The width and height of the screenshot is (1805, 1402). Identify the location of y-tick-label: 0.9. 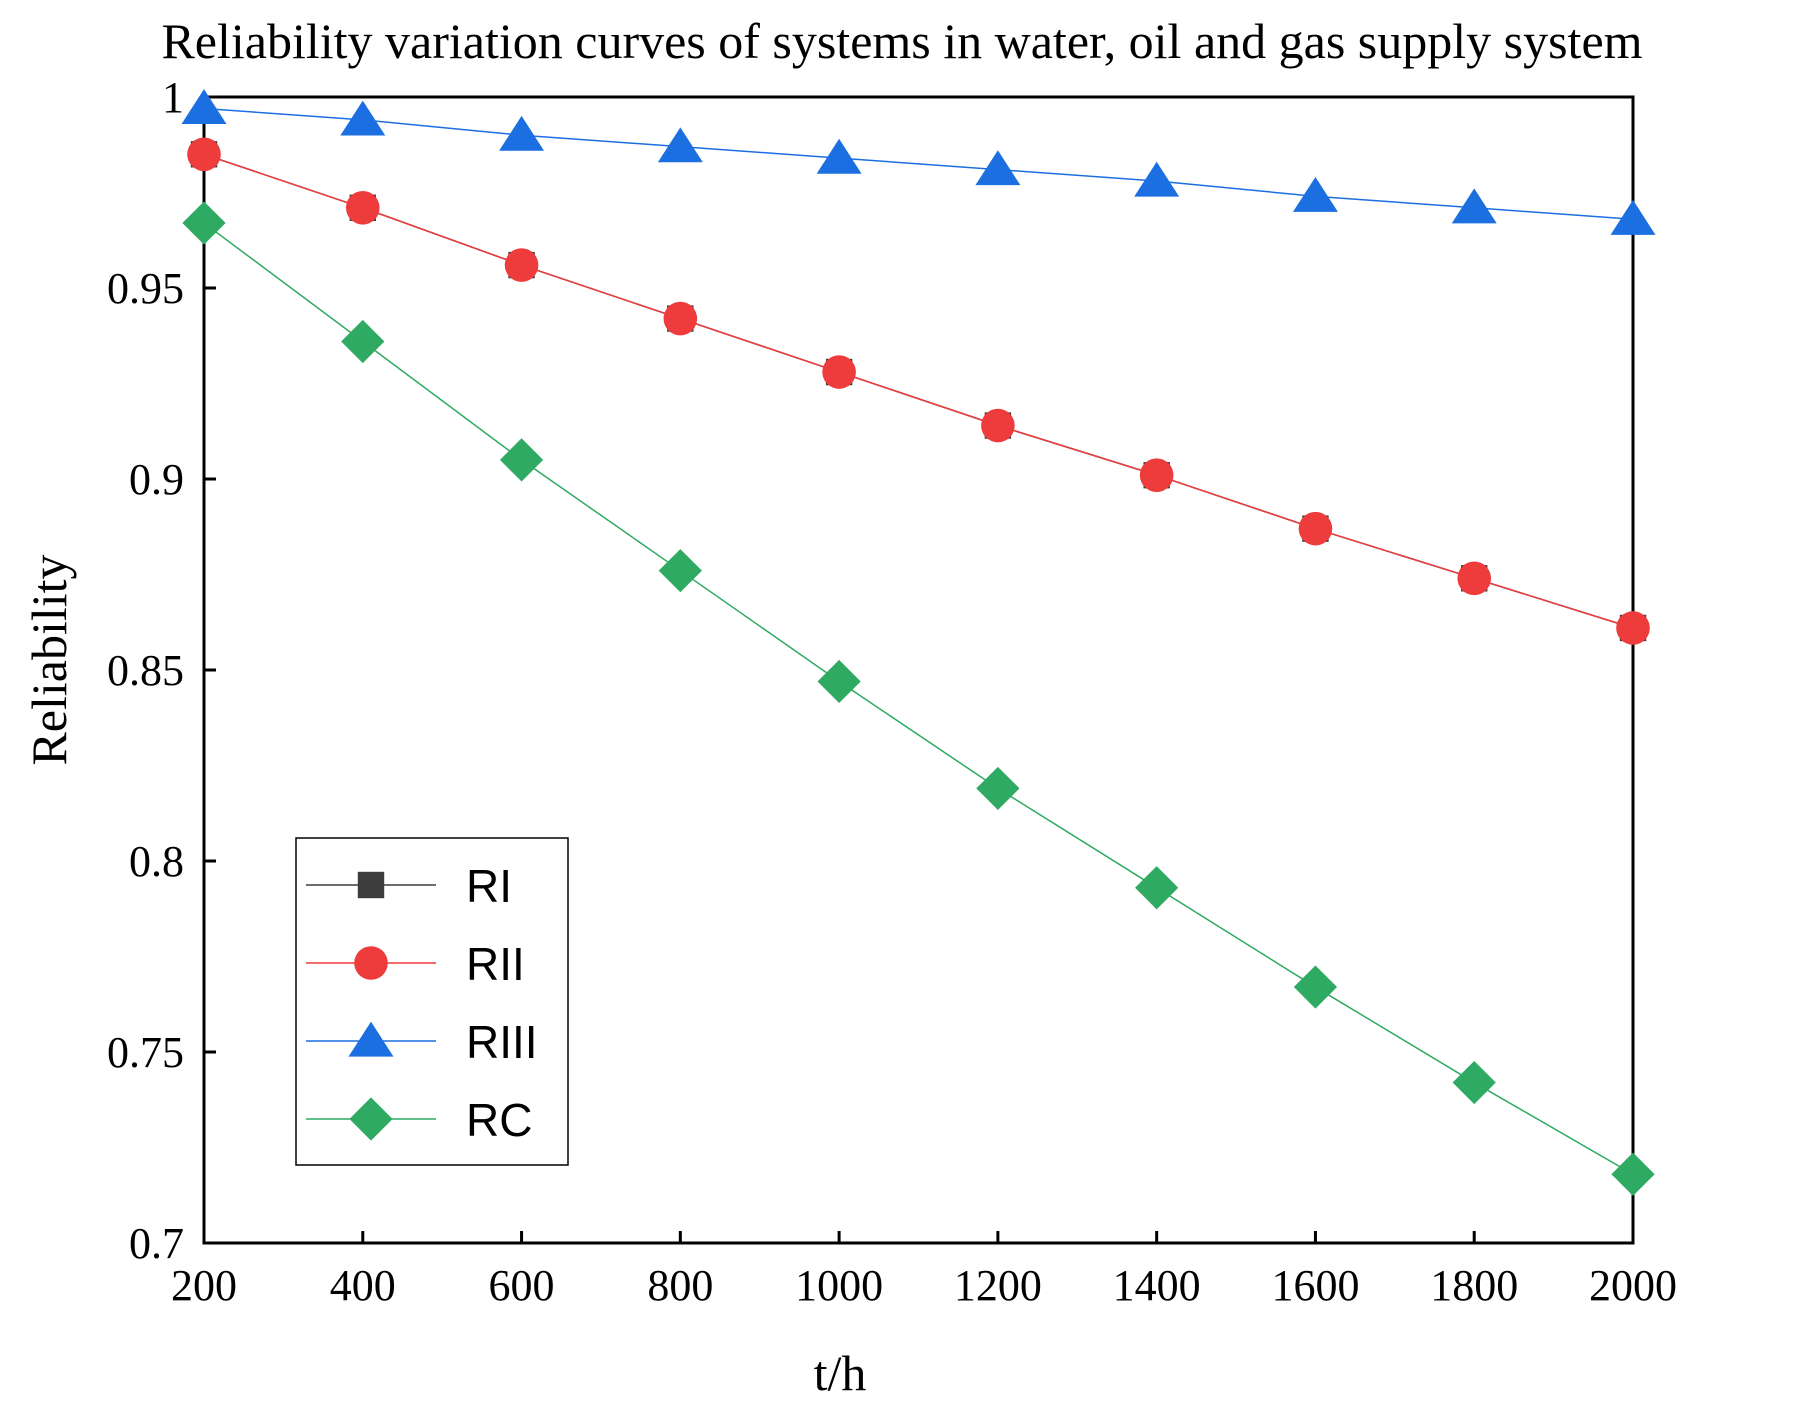
(156, 479).